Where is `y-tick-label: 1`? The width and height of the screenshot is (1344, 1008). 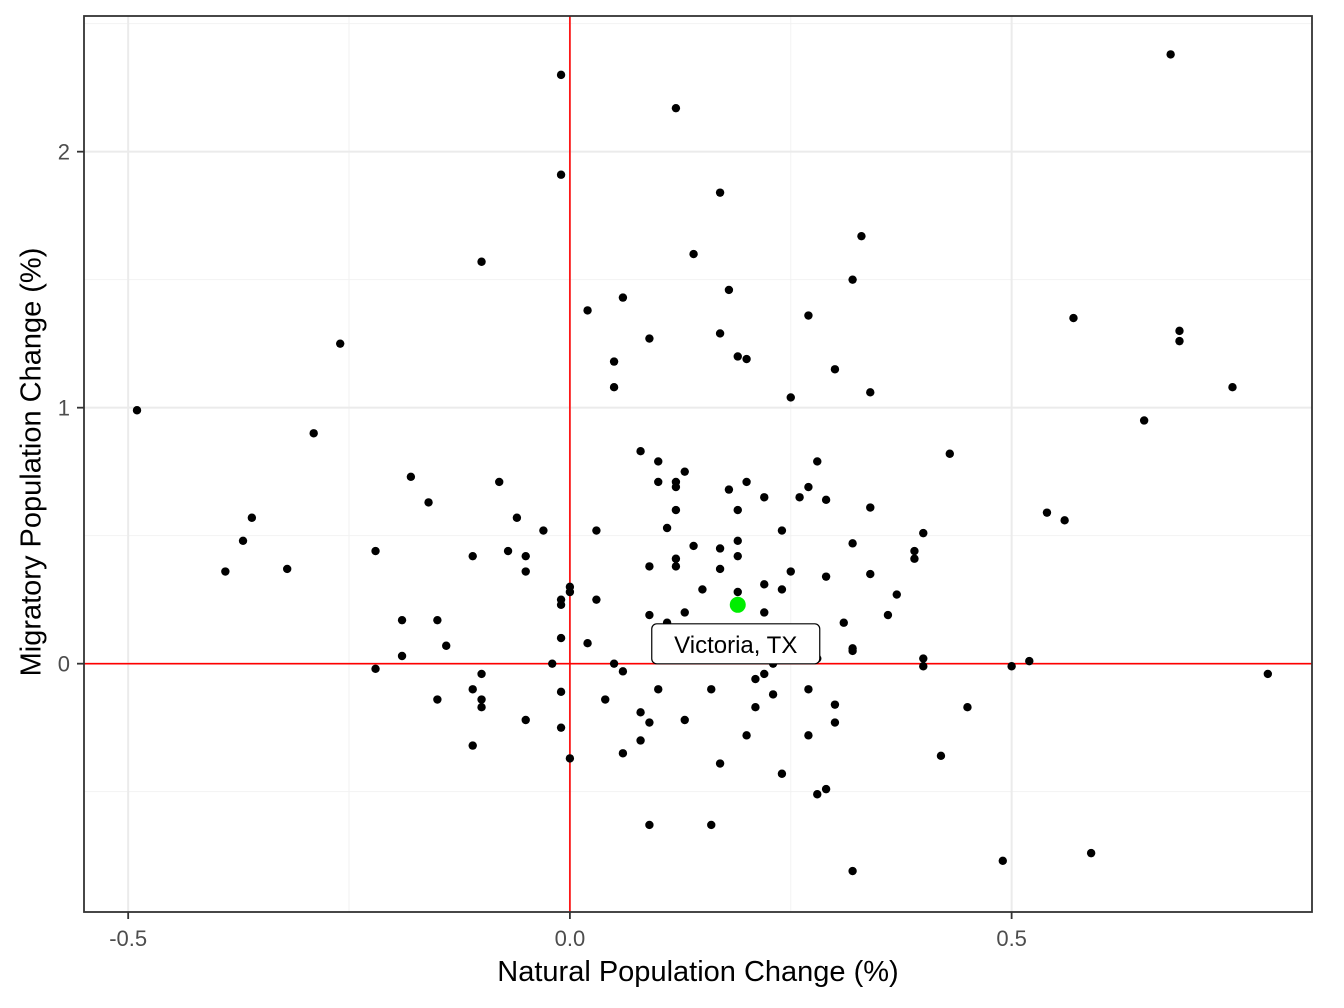 y-tick-label: 1 is located at coordinates (64, 408).